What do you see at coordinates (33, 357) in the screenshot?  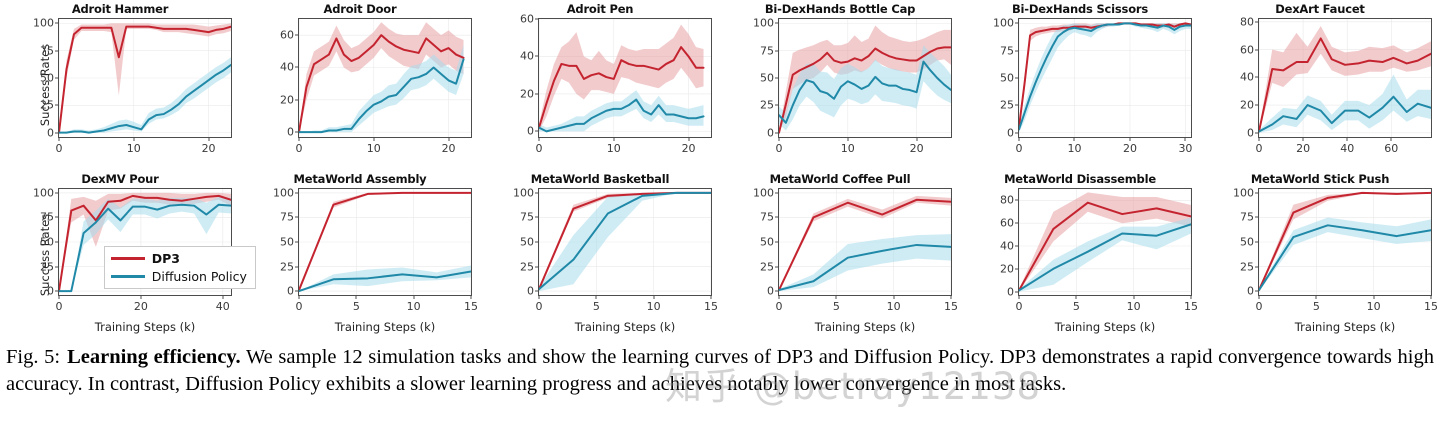 I see `caption-number: Fig. 5:` at bounding box center [33, 357].